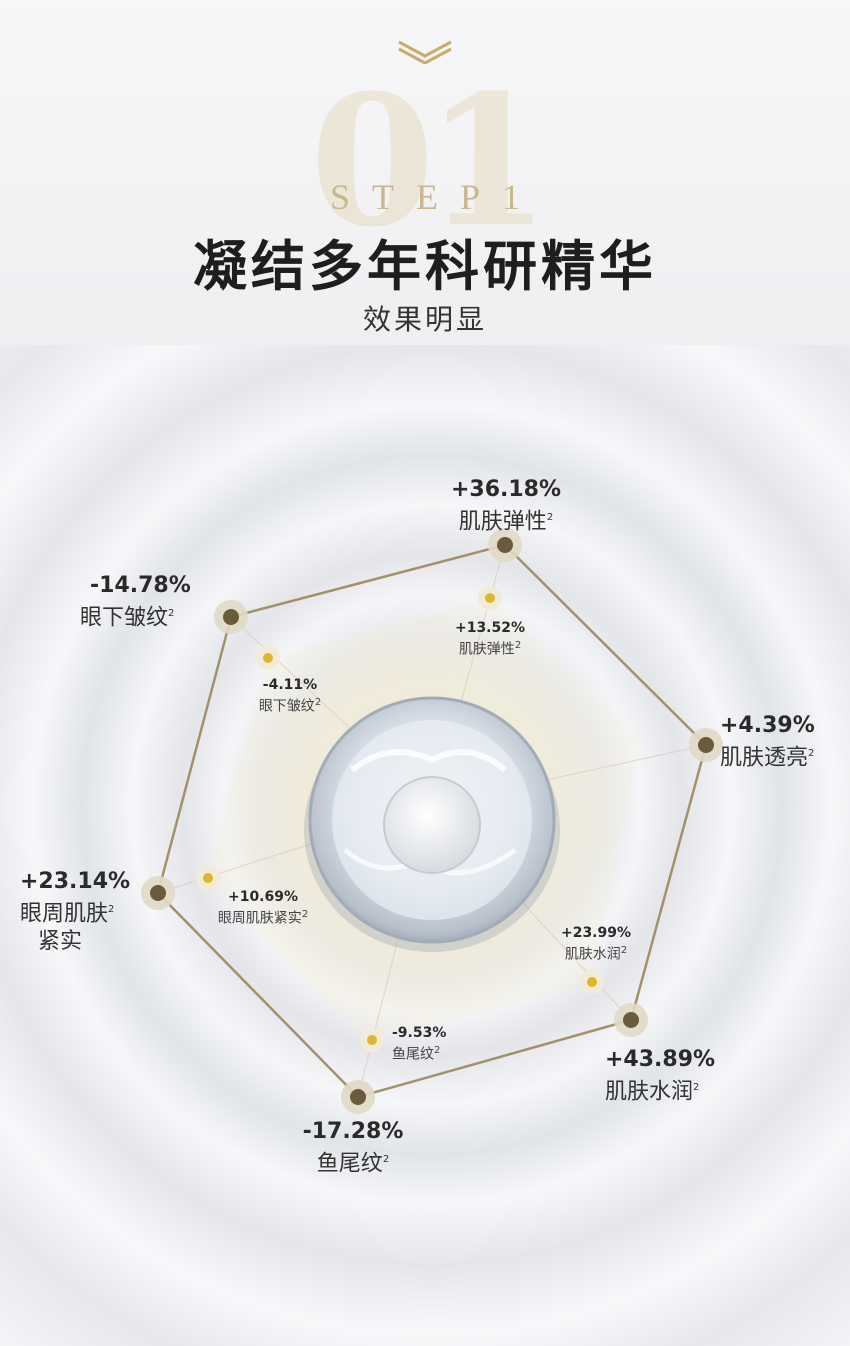 The image size is (850, 1346). I want to click on metric-label-elasticity: +36.18% 肌肤弹性2, so click(506, 506).